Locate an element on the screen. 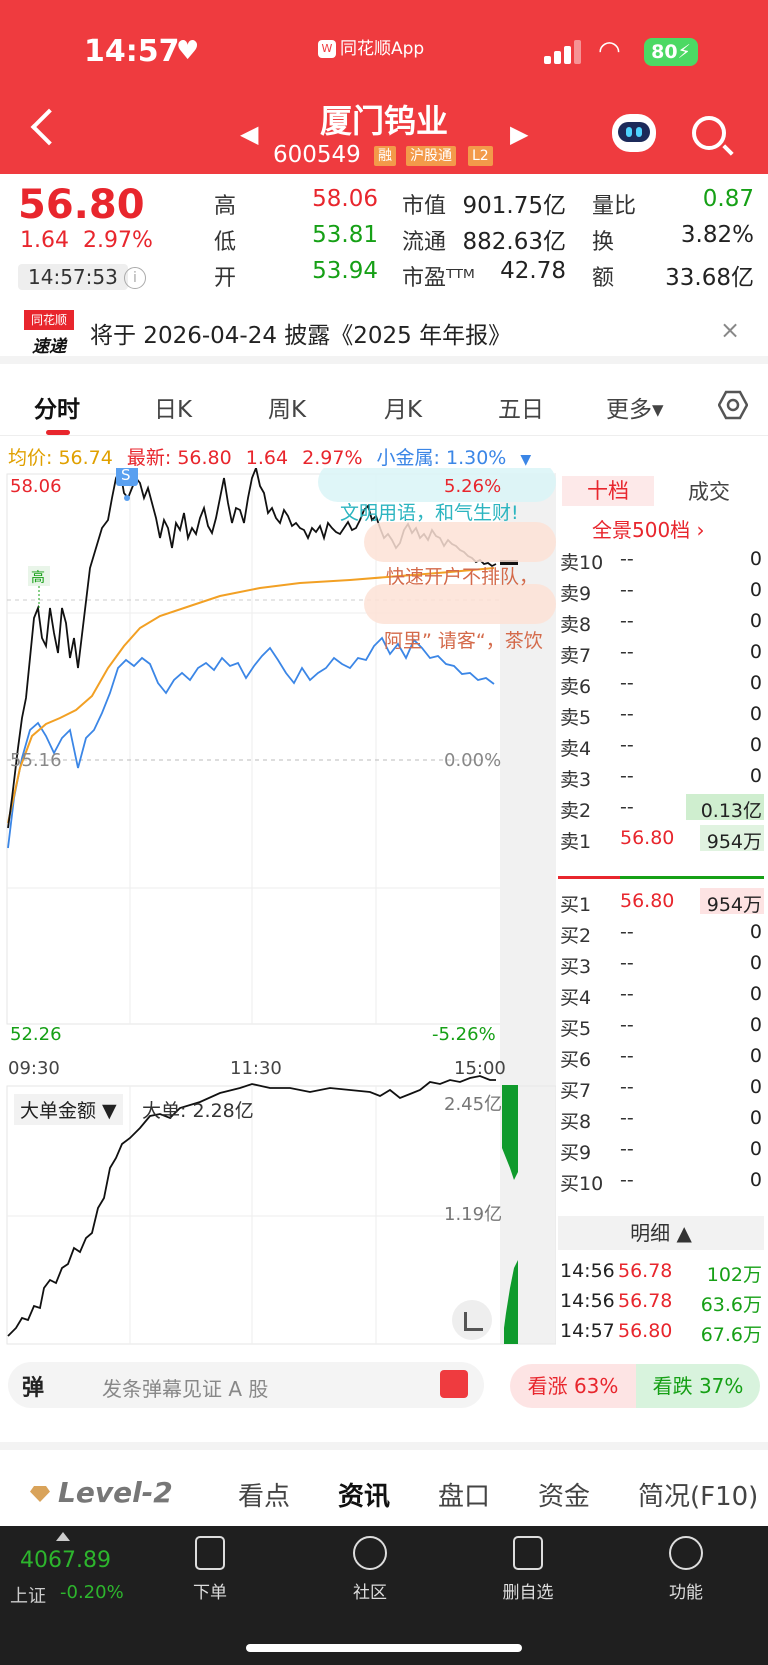 This screenshot has width=768, height=1665. bid-row: 买8 -- 0 is located at coordinates (661, 1119).